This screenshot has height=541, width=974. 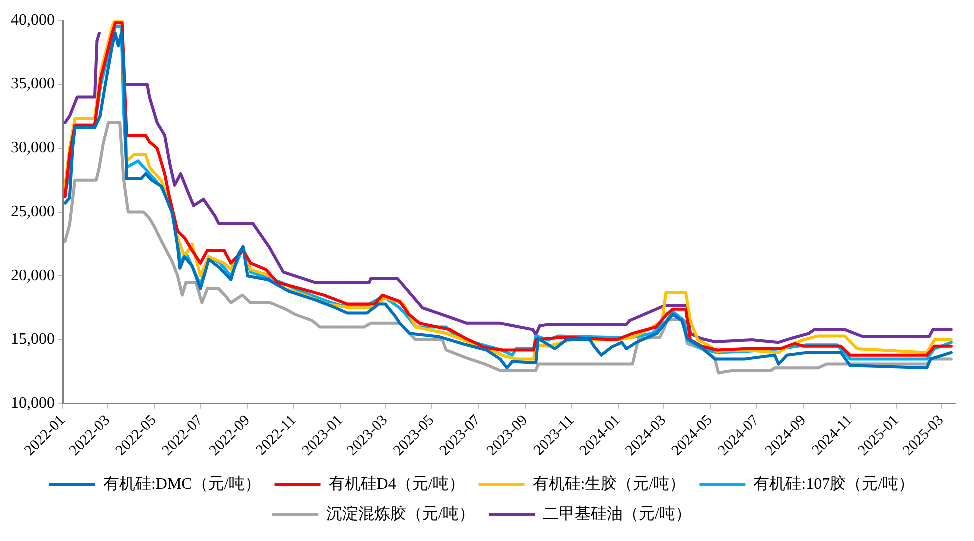 What do you see at coordinates (33, 20) in the screenshot?
I see `y-tick-label: 40,000` at bounding box center [33, 20].